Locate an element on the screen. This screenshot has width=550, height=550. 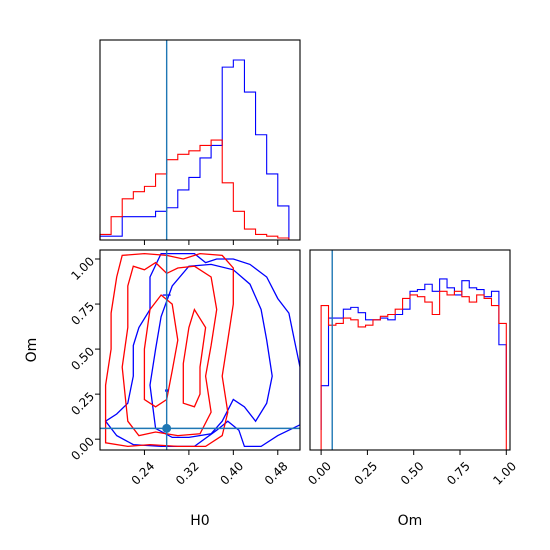
joint-ytick-label-0: 0.00 is located at coordinates (82, 448).